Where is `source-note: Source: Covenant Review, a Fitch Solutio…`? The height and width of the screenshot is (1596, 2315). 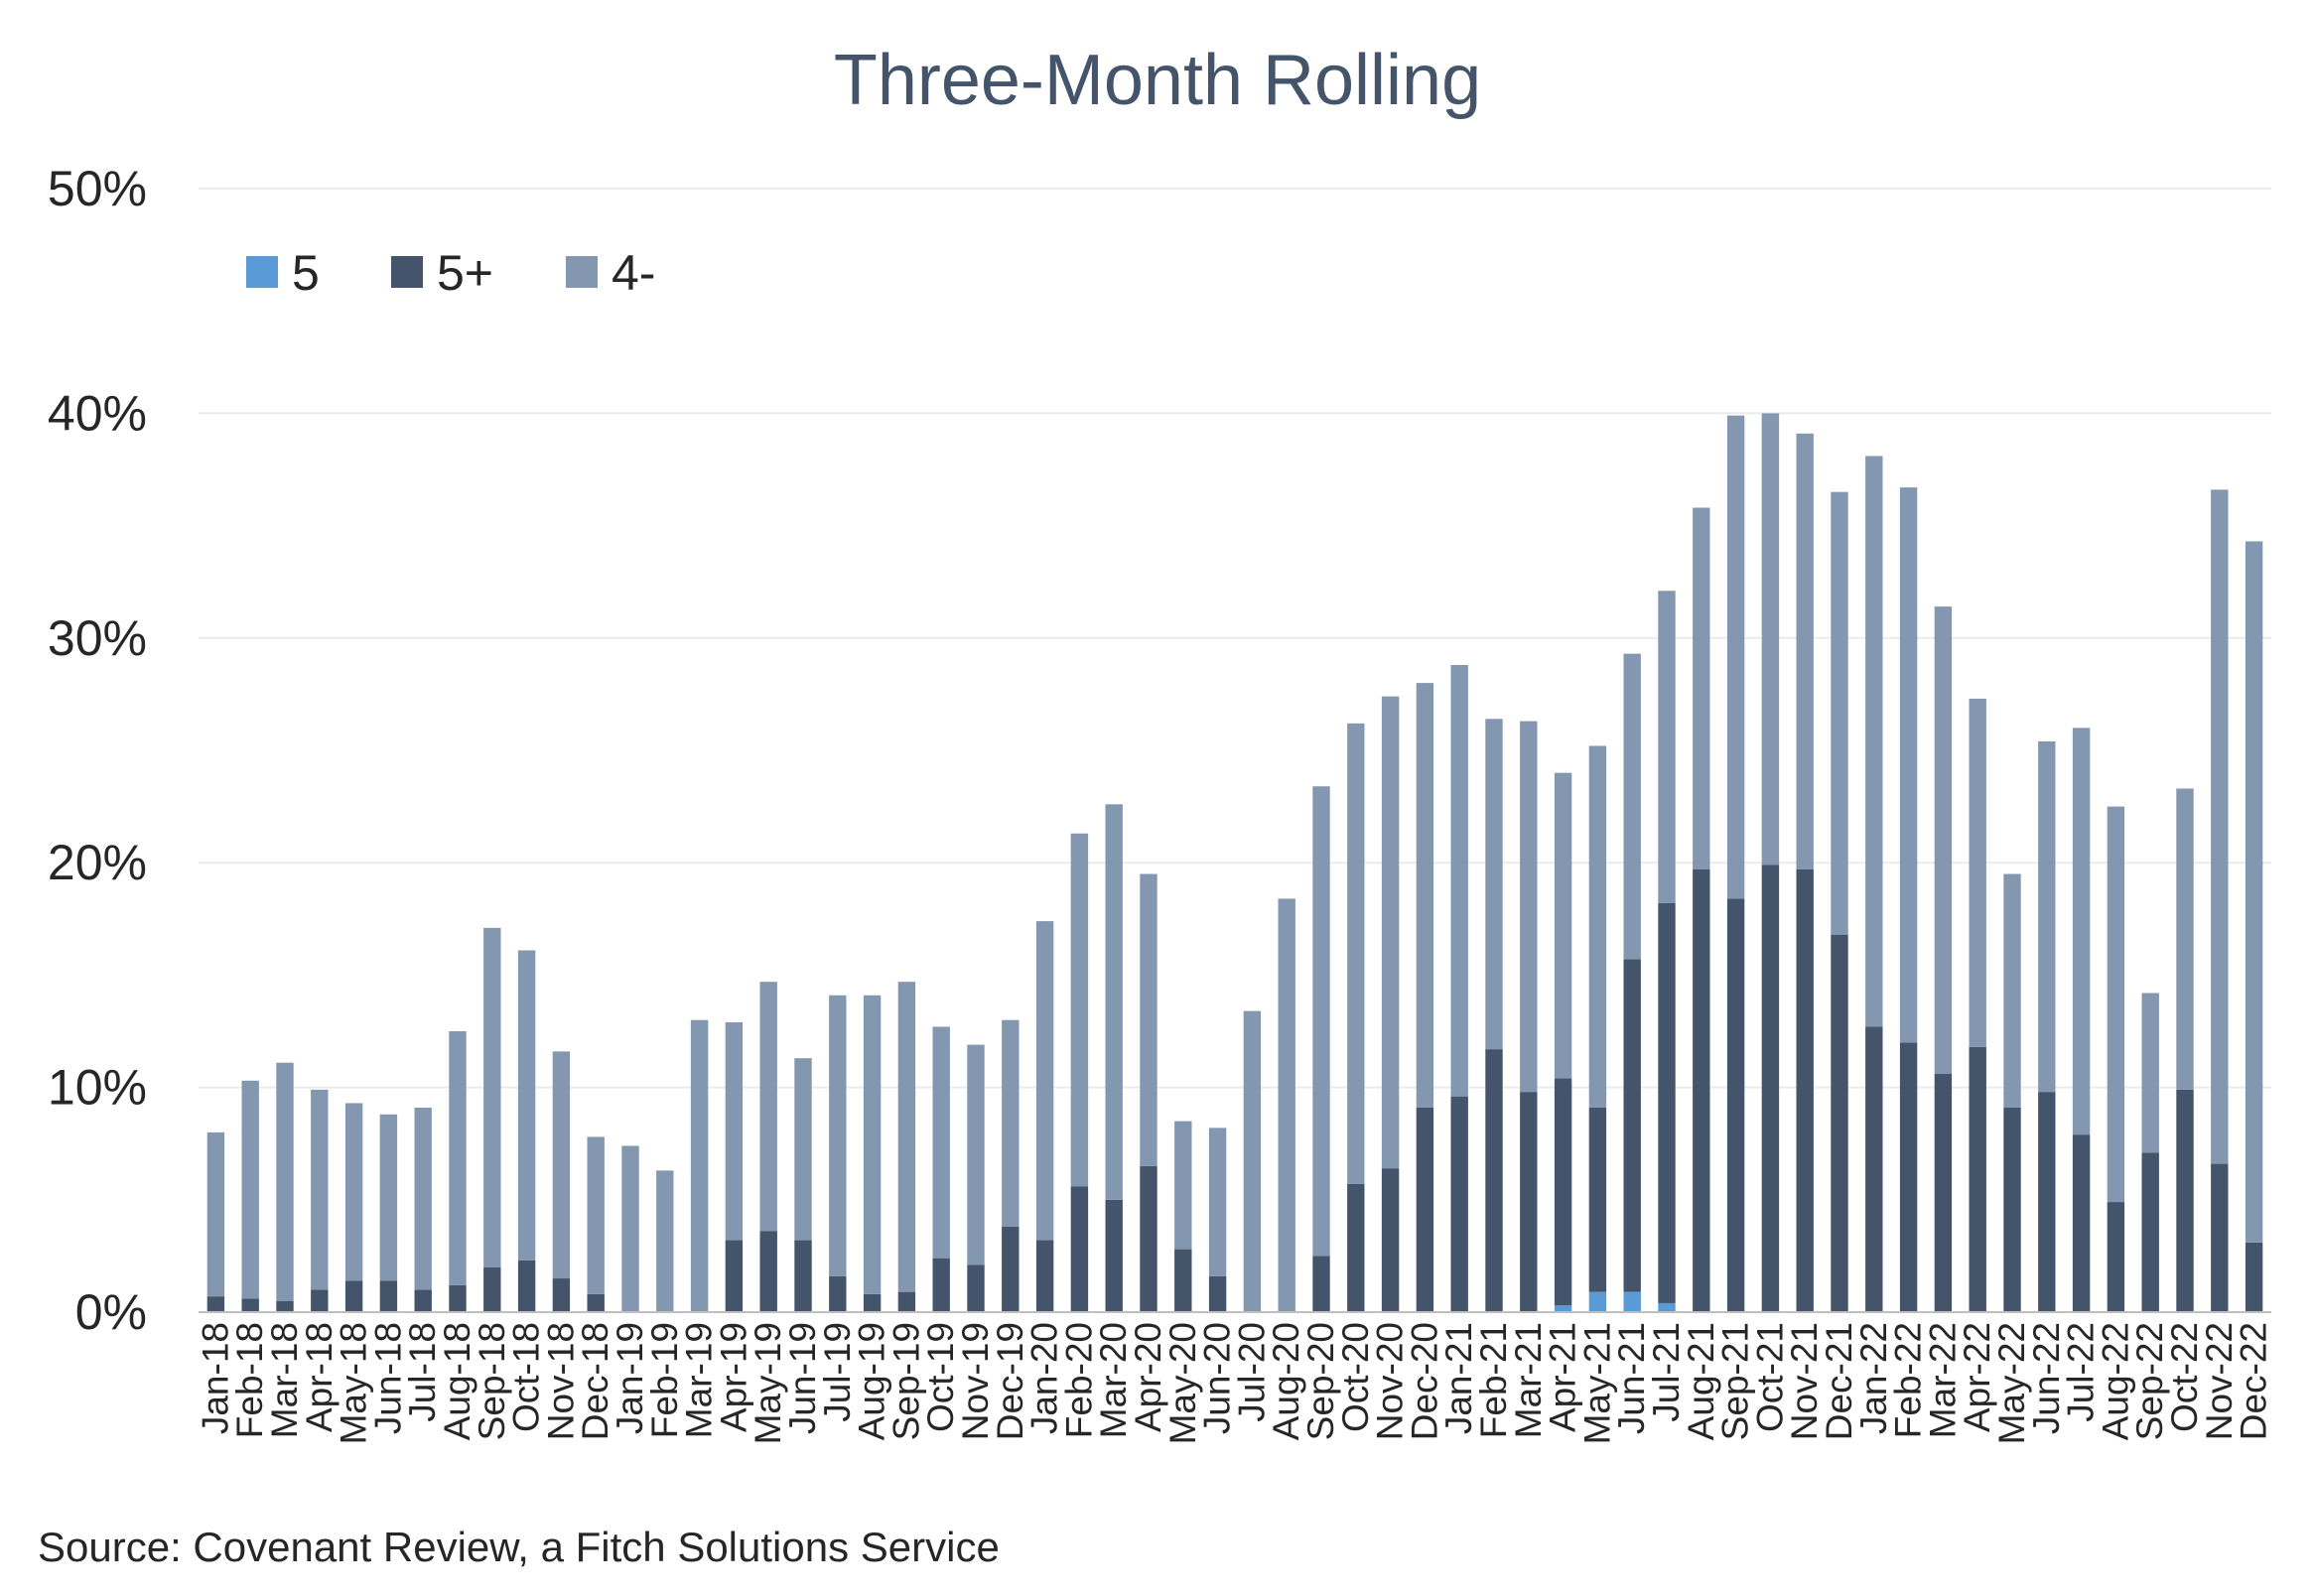 source-note: Source: Covenant Review, a Fitch Solutio… is located at coordinates (519, 1547).